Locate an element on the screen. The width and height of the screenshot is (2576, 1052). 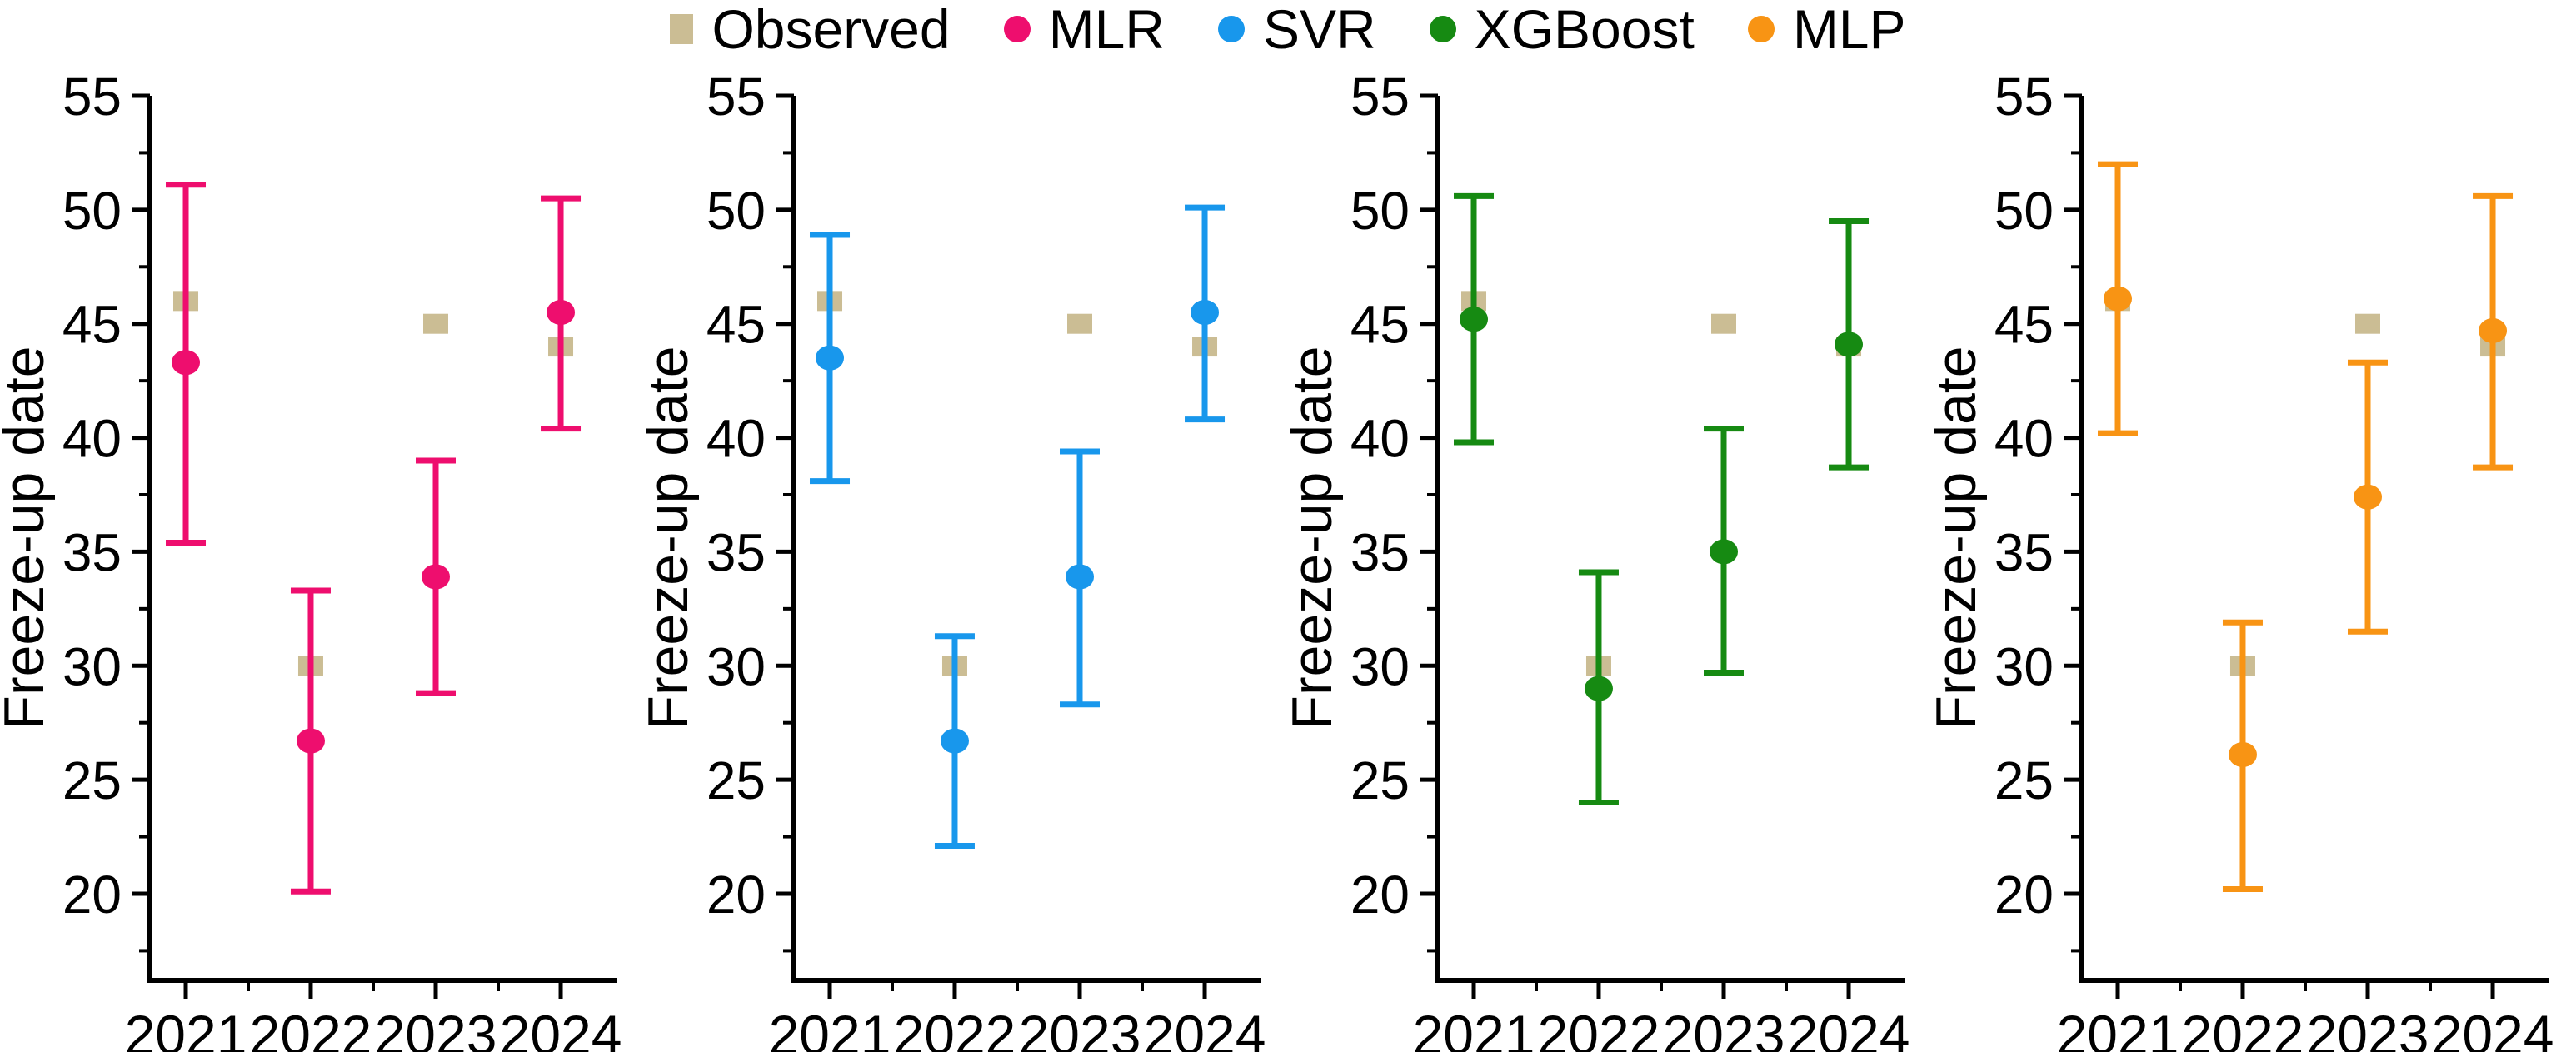
legend-item-svr: SVR is located at coordinates (1296, 30).